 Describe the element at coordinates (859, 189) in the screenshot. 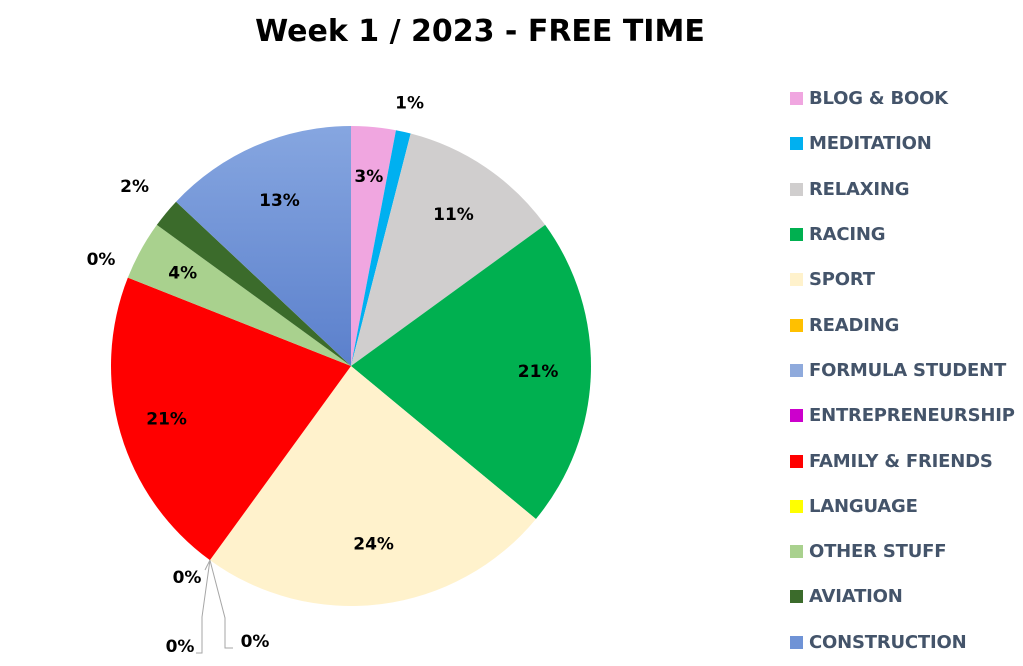

I see `legend-label-relaxing: RELAXING` at that location.